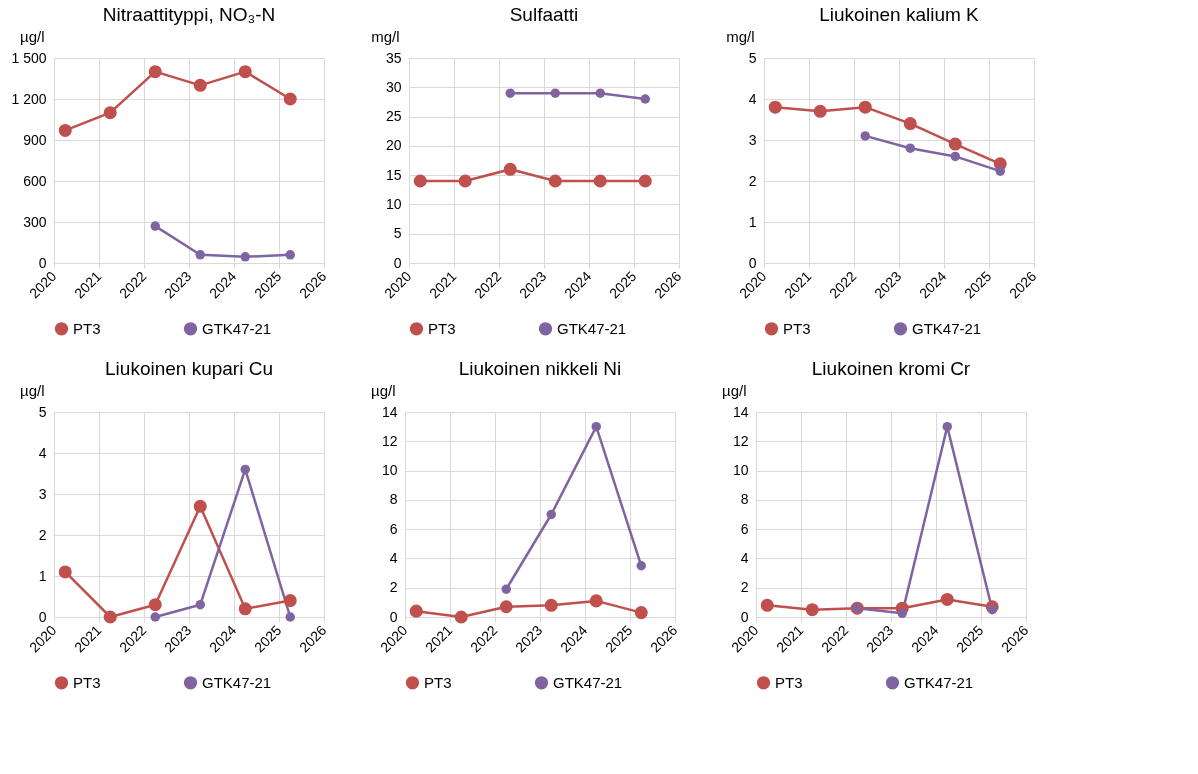  I want to click on chart-title: Liukoinen kalium K, so click(899, 14).